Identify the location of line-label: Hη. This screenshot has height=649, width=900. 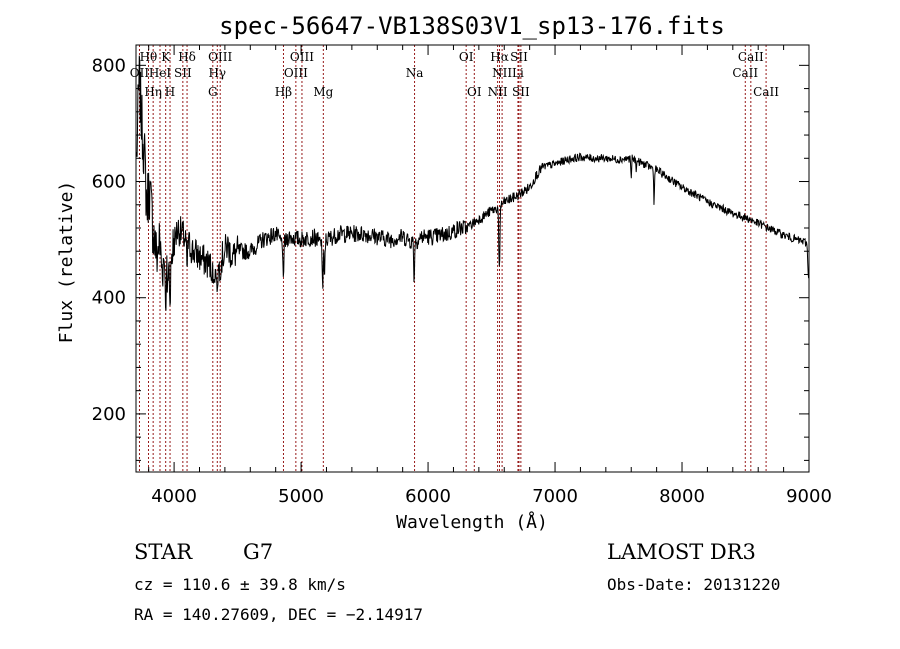
(153, 92).